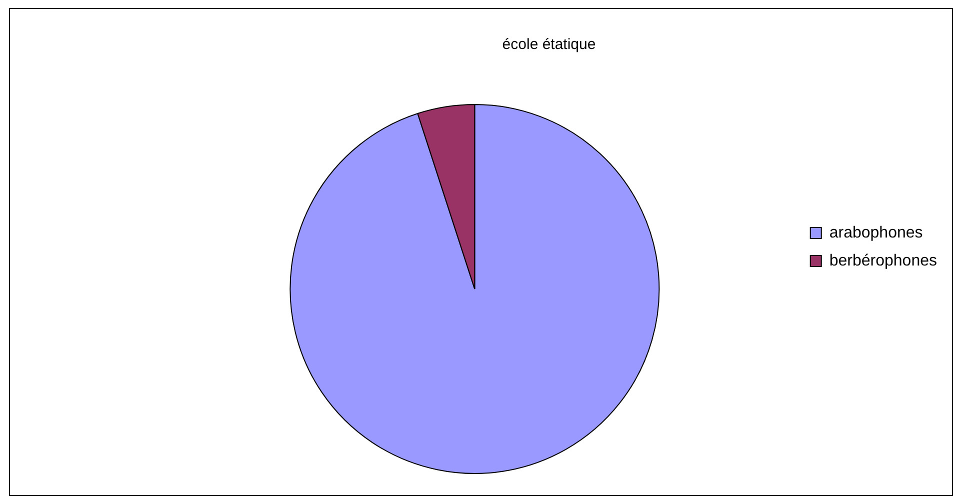  Describe the element at coordinates (549, 45) in the screenshot. I see `chart-title: école étatique` at that location.